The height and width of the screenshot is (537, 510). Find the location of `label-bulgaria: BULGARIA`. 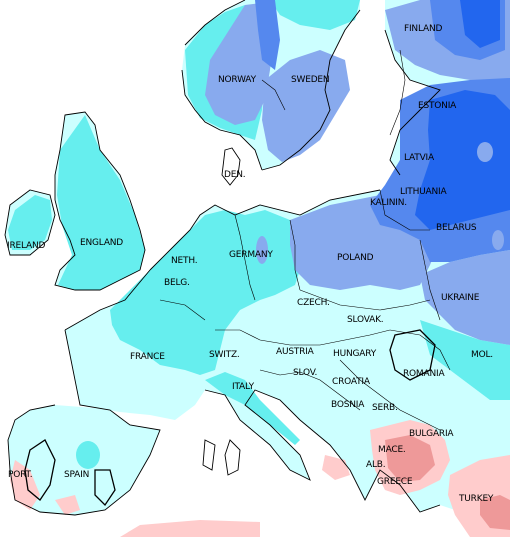

label-bulgaria: BULGARIA is located at coordinates (431, 434).